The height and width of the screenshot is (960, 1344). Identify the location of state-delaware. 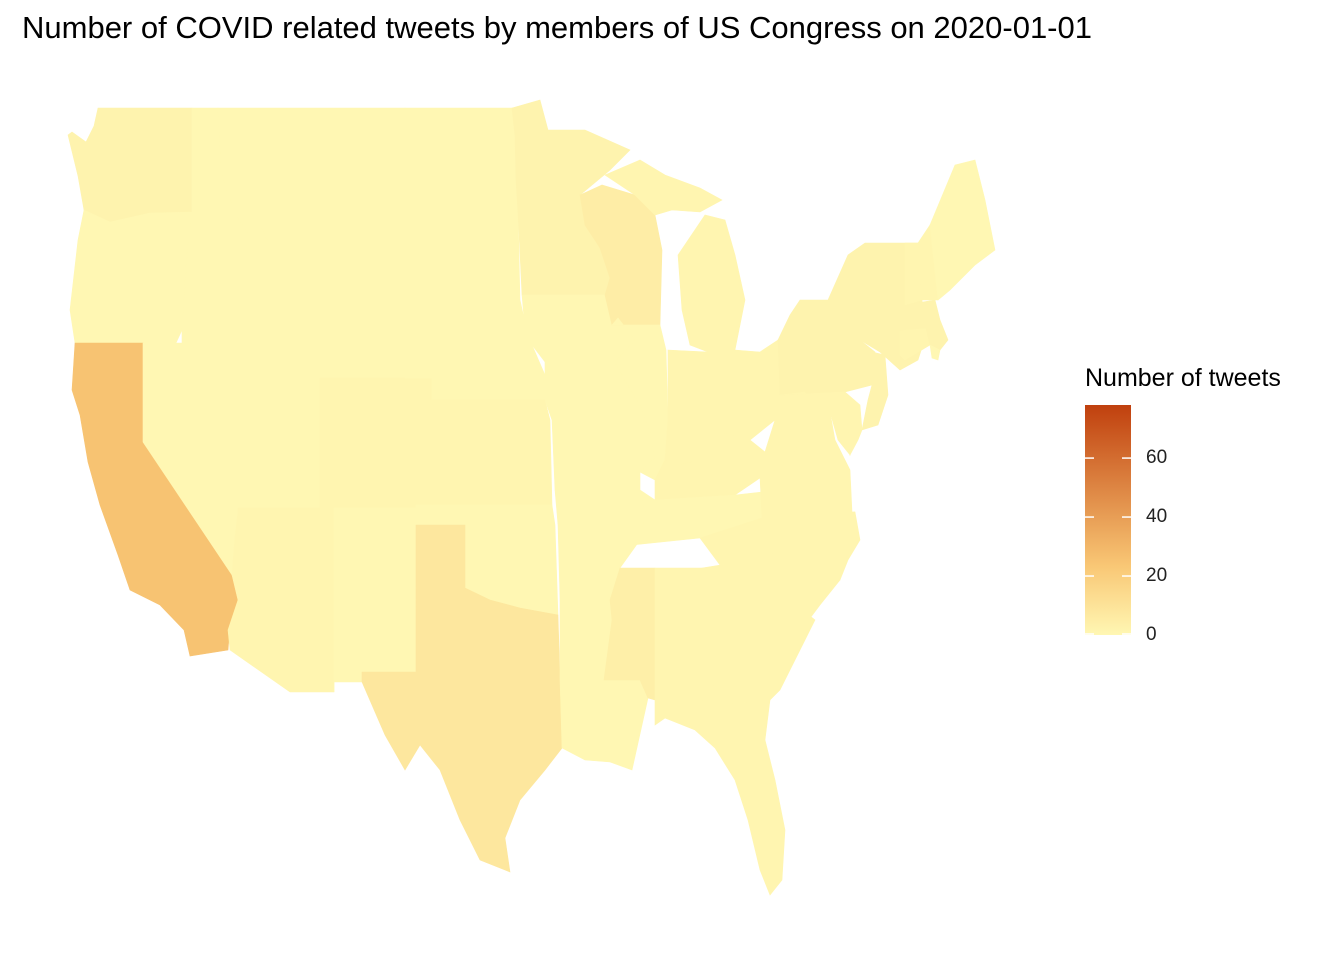
(853, 424).